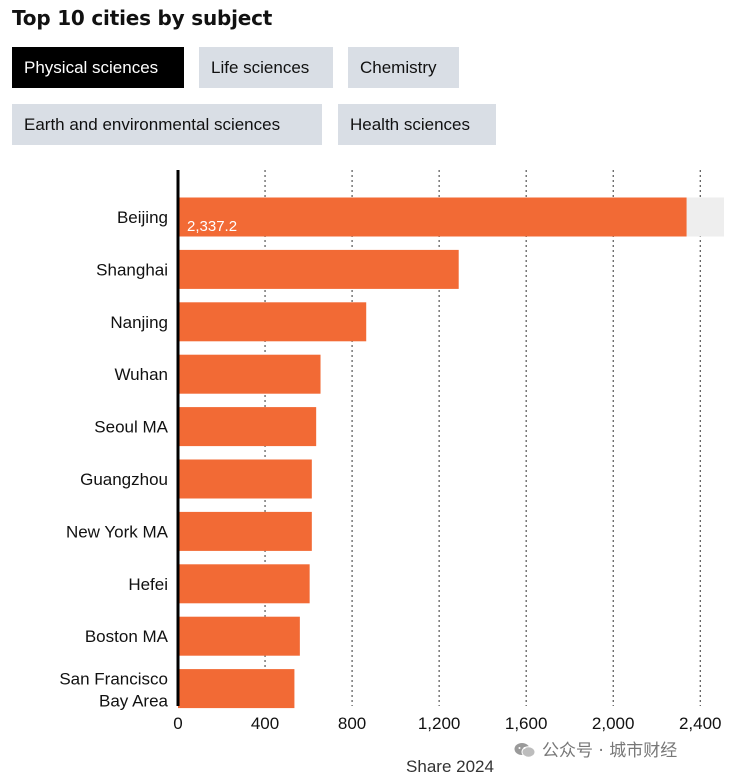  Describe the element at coordinates (177, 723) in the screenshot. I see `x-tick-label: 0` at that location.